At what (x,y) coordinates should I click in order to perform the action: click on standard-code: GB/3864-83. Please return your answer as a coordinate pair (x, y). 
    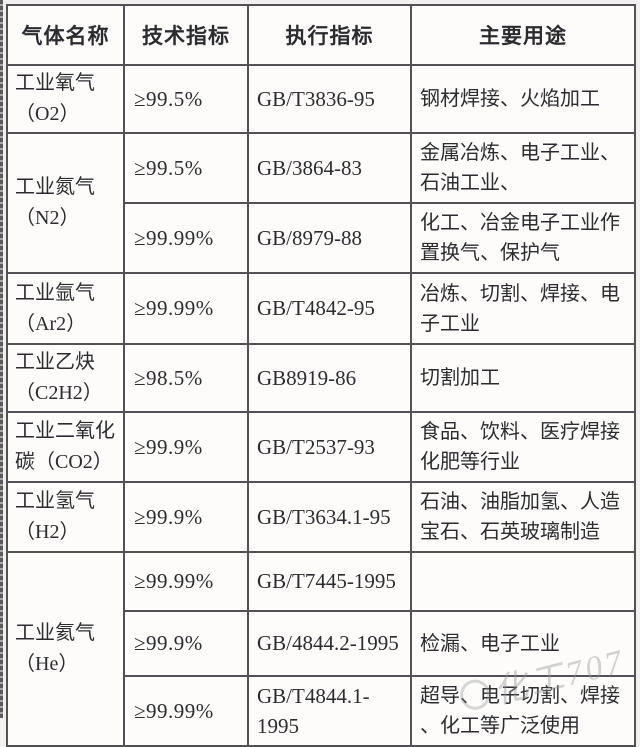
    Looking at the image, I should click on (329, 168).